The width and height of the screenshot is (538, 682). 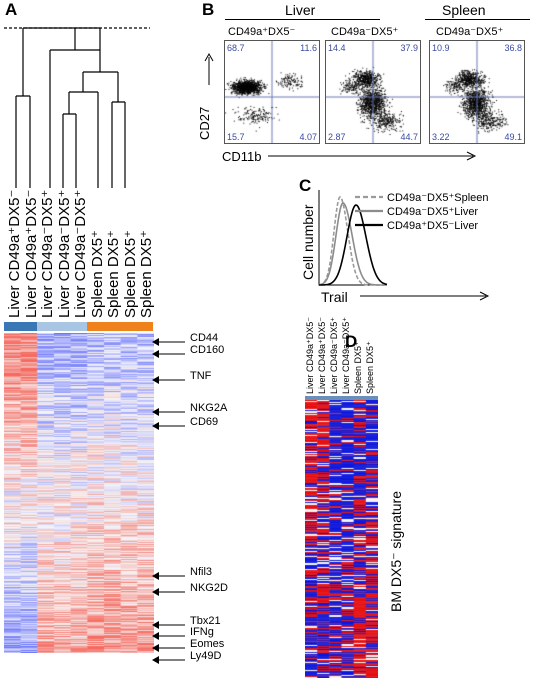 I want to click on quadrant-value: 37.9, so click(x=409, y=48).